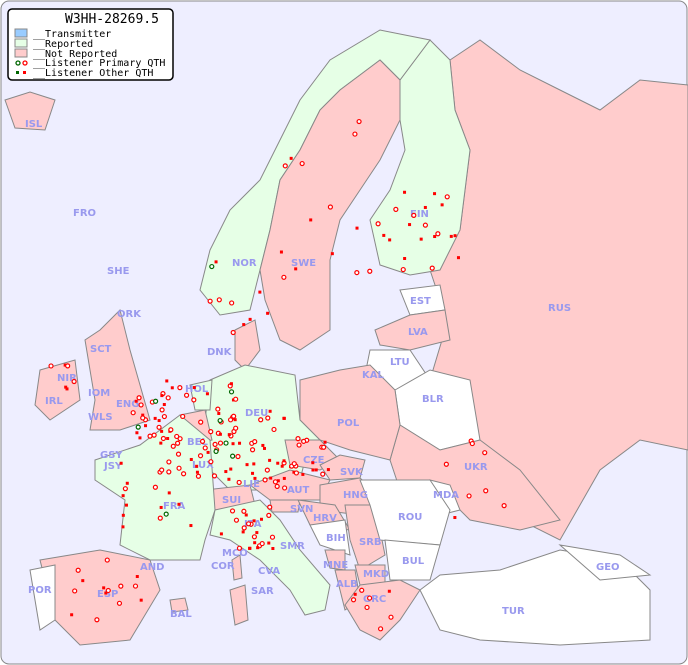 This screenshot has width=688, height=665. I want to click on country-label-geo: GEO, so click(608, 567).